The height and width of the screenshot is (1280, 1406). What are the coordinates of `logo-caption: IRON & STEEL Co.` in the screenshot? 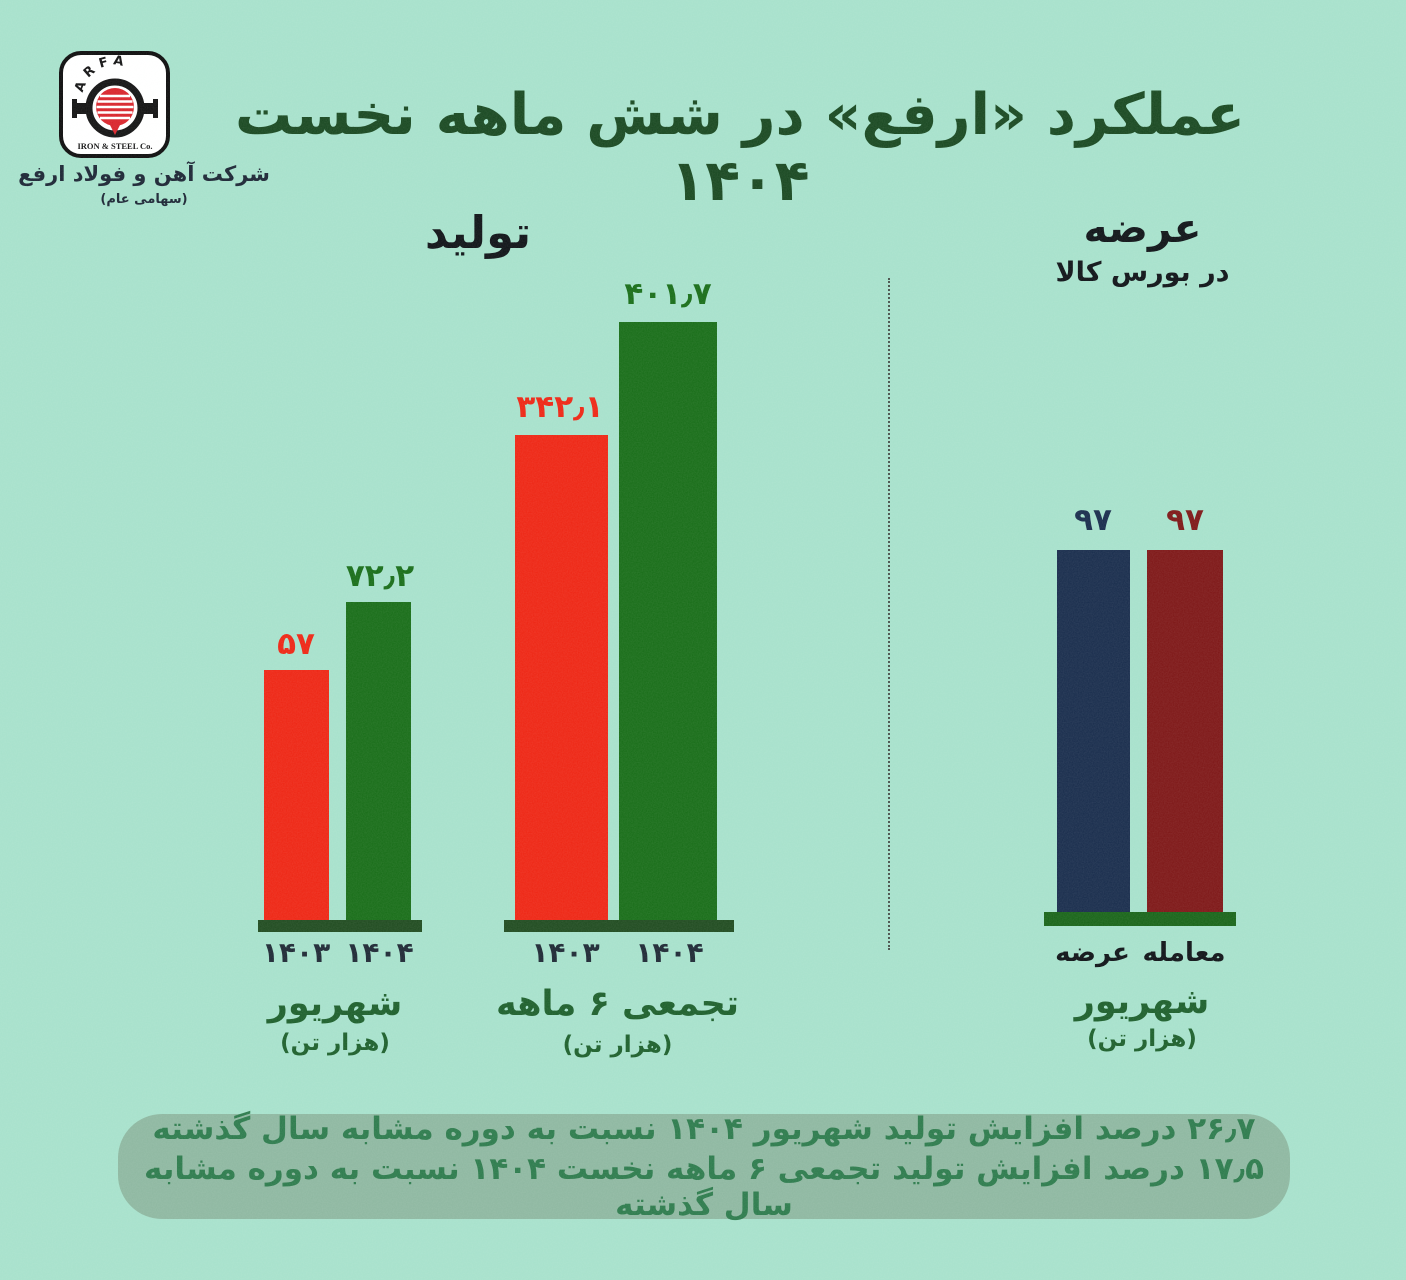 It's located at (114, 146).